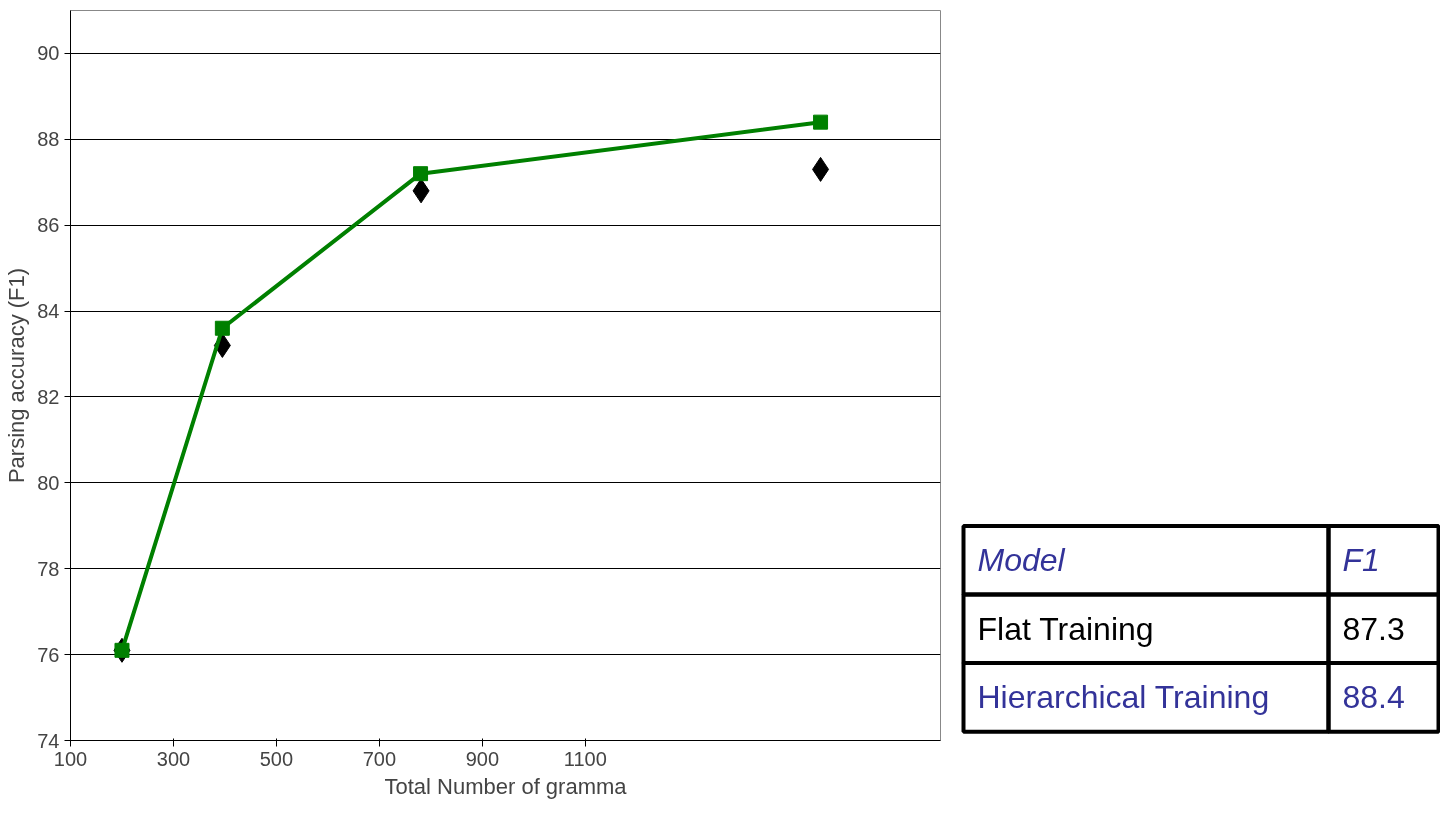 The image size is (1454, 836). I want to click on y-tick-label: 76, so click(48, 654).